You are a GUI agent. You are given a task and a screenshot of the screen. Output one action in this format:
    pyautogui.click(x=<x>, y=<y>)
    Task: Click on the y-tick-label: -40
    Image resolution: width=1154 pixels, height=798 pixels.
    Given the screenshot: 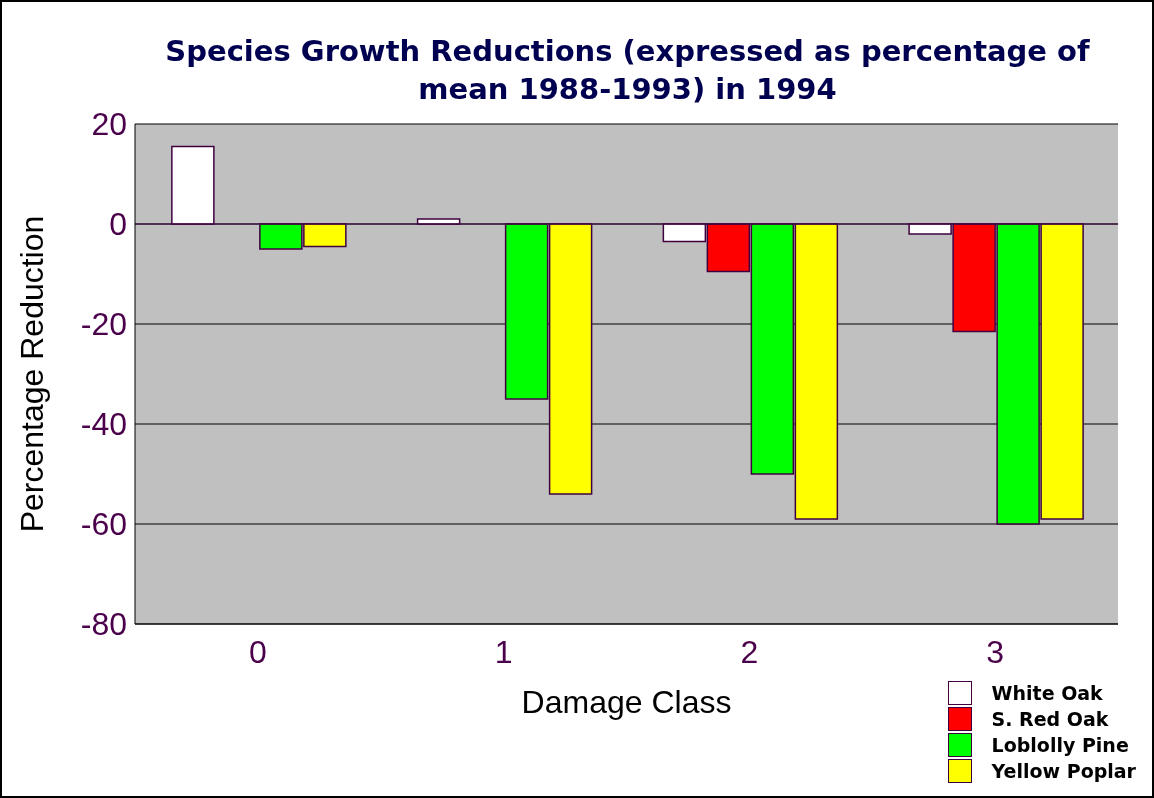 What is the action you would take?
    pyautogui.click(x=103, y=424)
    